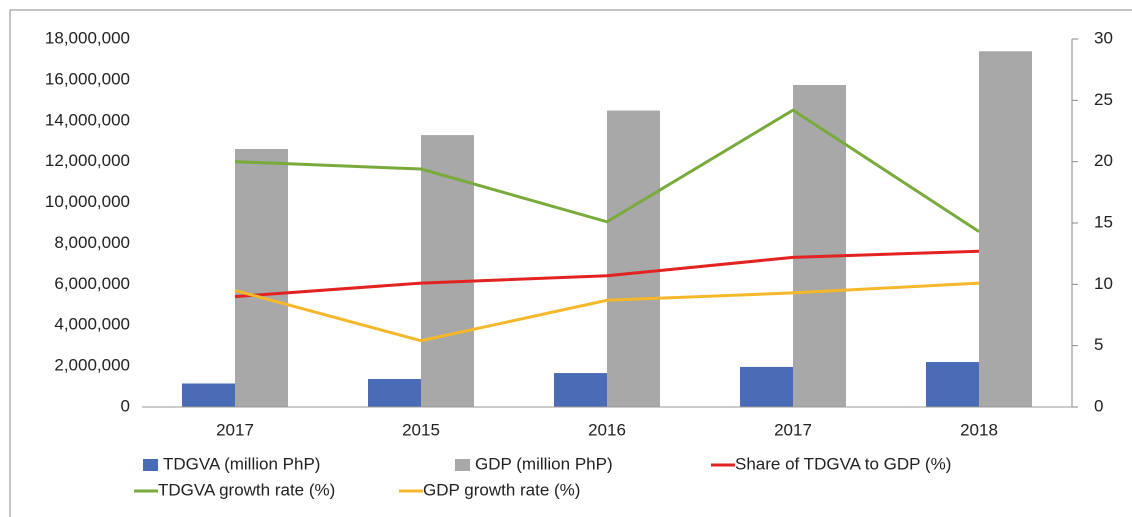  What do you see at coordinates (87, 37) in the screenshot?
I see `y-tick-label: 18,000,000` at bounding box center [87, 37].